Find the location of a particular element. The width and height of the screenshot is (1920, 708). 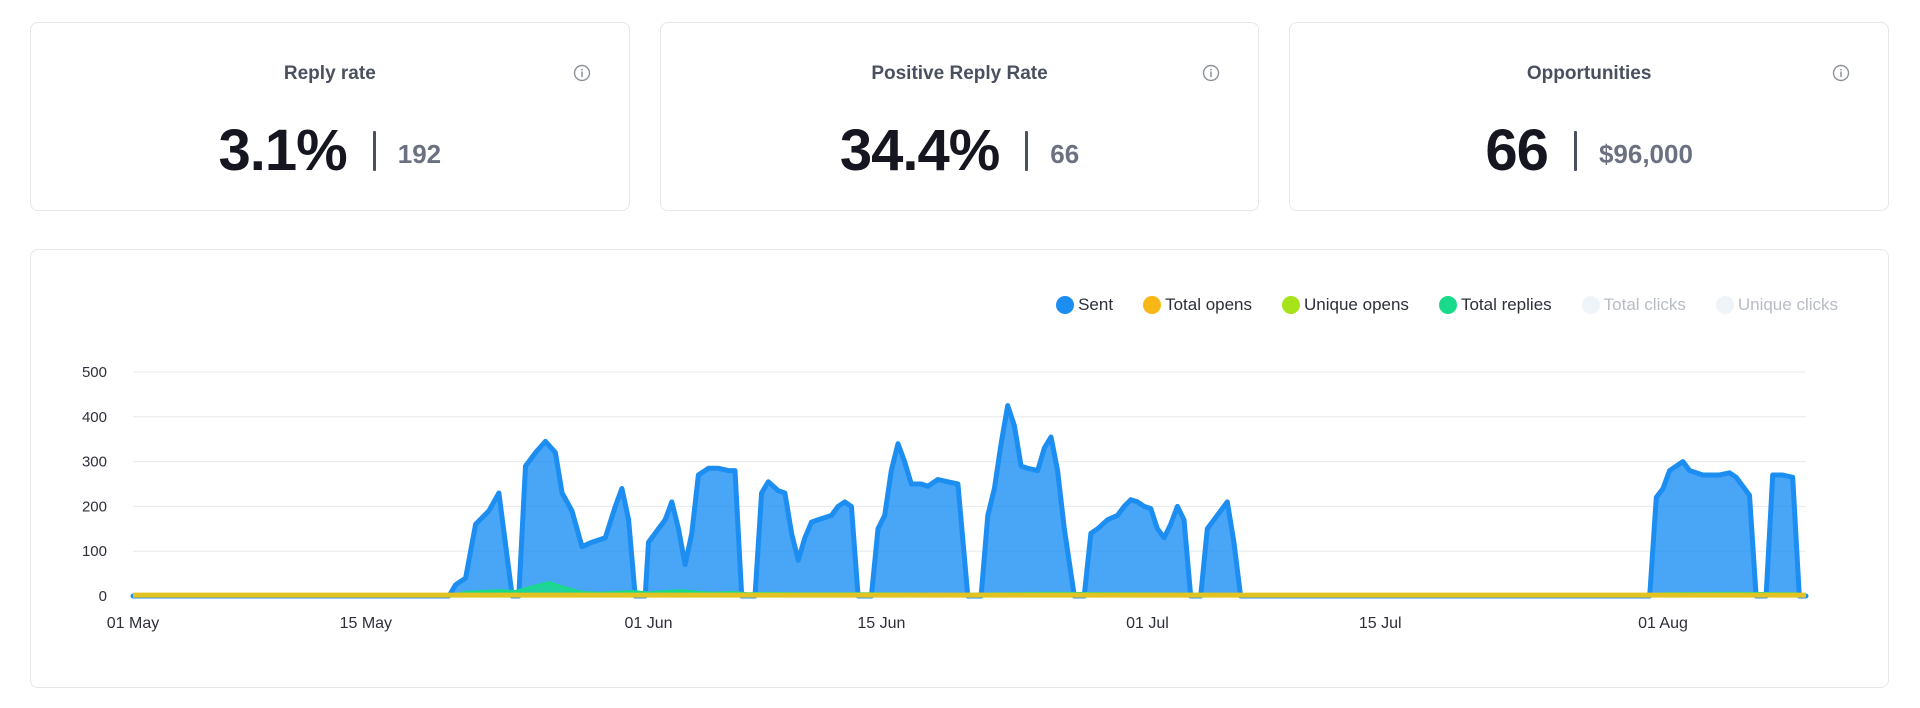

legend-item-unique-clicks: Unique clicks is located at coordinates (1776, 305).